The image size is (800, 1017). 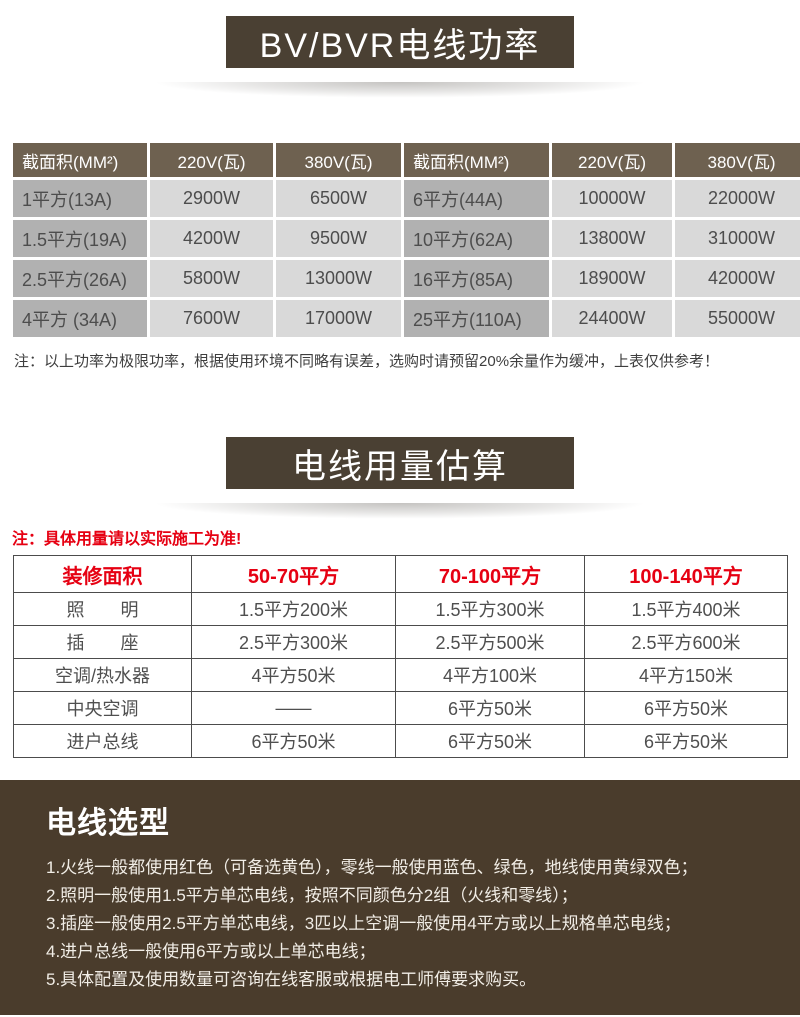 I want to click on power-value-cell: 6500W, so click(x=338, y=198).